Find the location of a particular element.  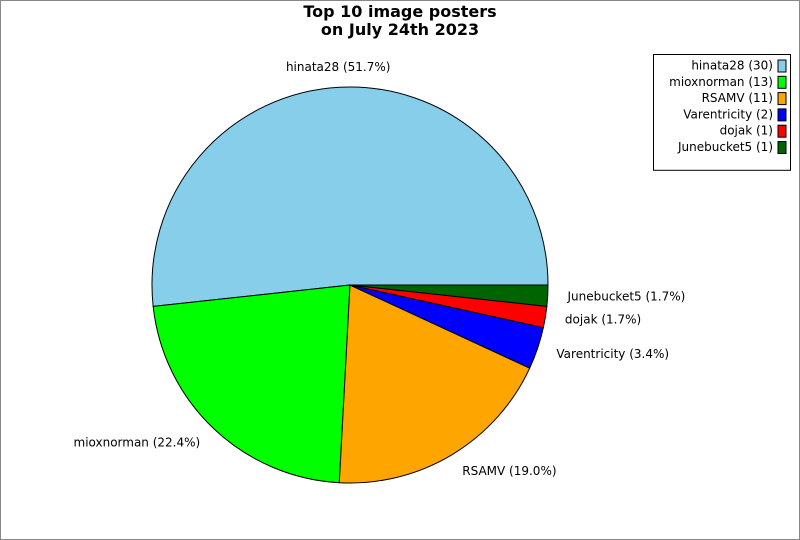

chart-title: Top 10 image posters on July 24th 2023 is located at coordinates (399, 20).